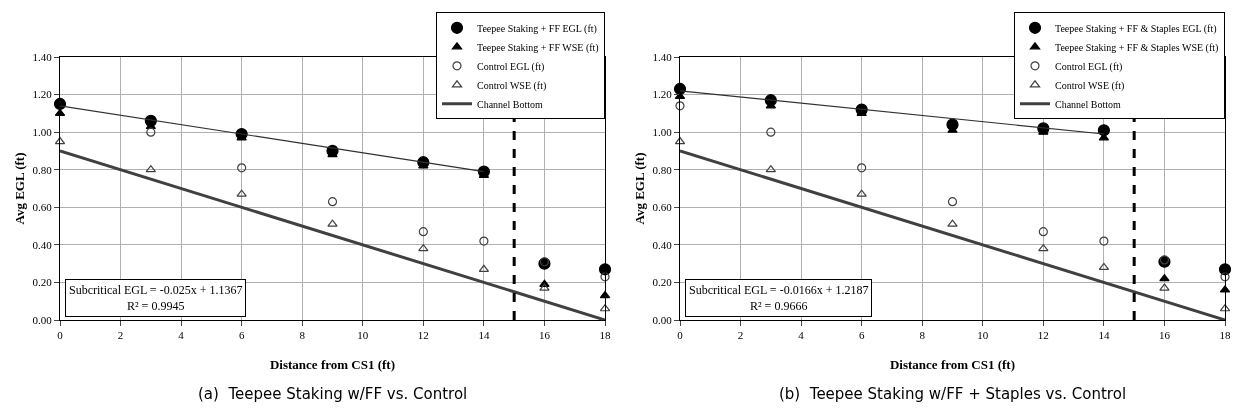 This screenshot has width=1241, height=420. Describe the element at coordinates (538, 47) in the screenshot. I see `legend-label: Teepee Staking + FF WSE (ft)` at that location.